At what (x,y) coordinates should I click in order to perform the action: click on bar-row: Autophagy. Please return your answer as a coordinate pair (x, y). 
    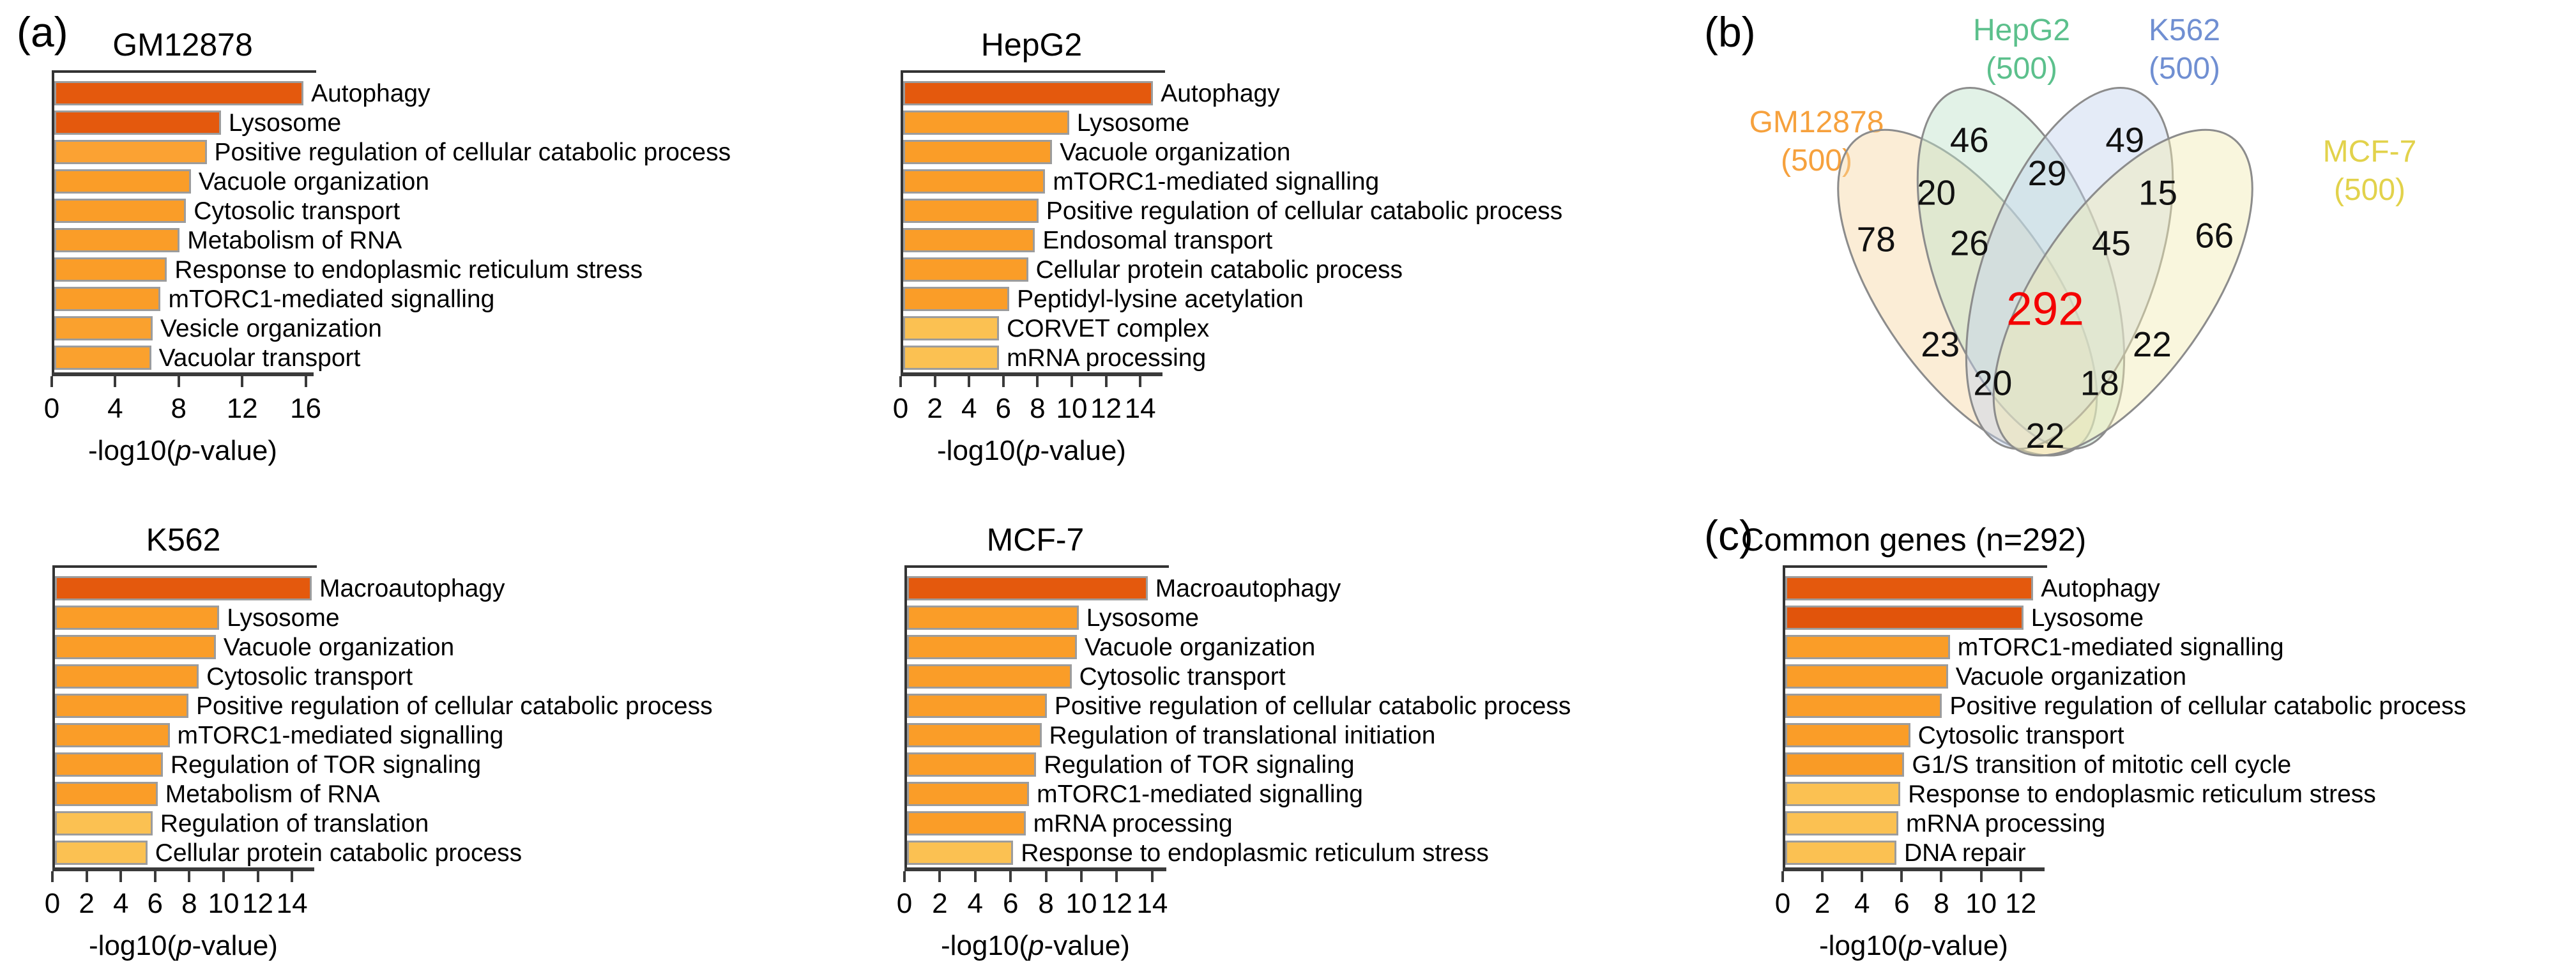
    Looking at the image, I should click on (242, 94).